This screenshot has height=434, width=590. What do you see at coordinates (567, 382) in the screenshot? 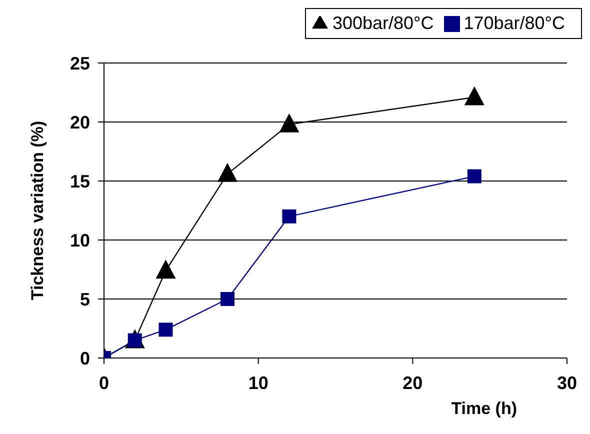
I see `x-tick-label: 30` at bounding box center [567, 382].